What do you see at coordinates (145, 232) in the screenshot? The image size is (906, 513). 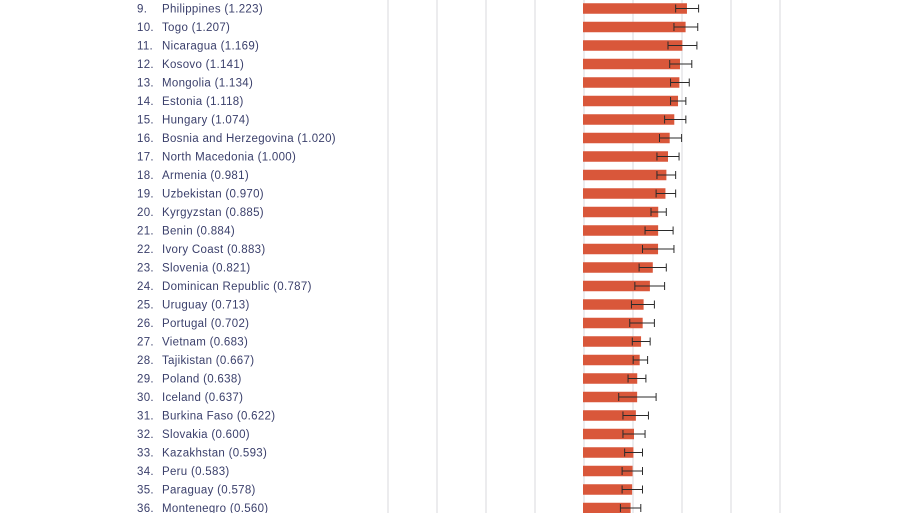 I see `rank-label: 21.` at bounding box center [145, 232].